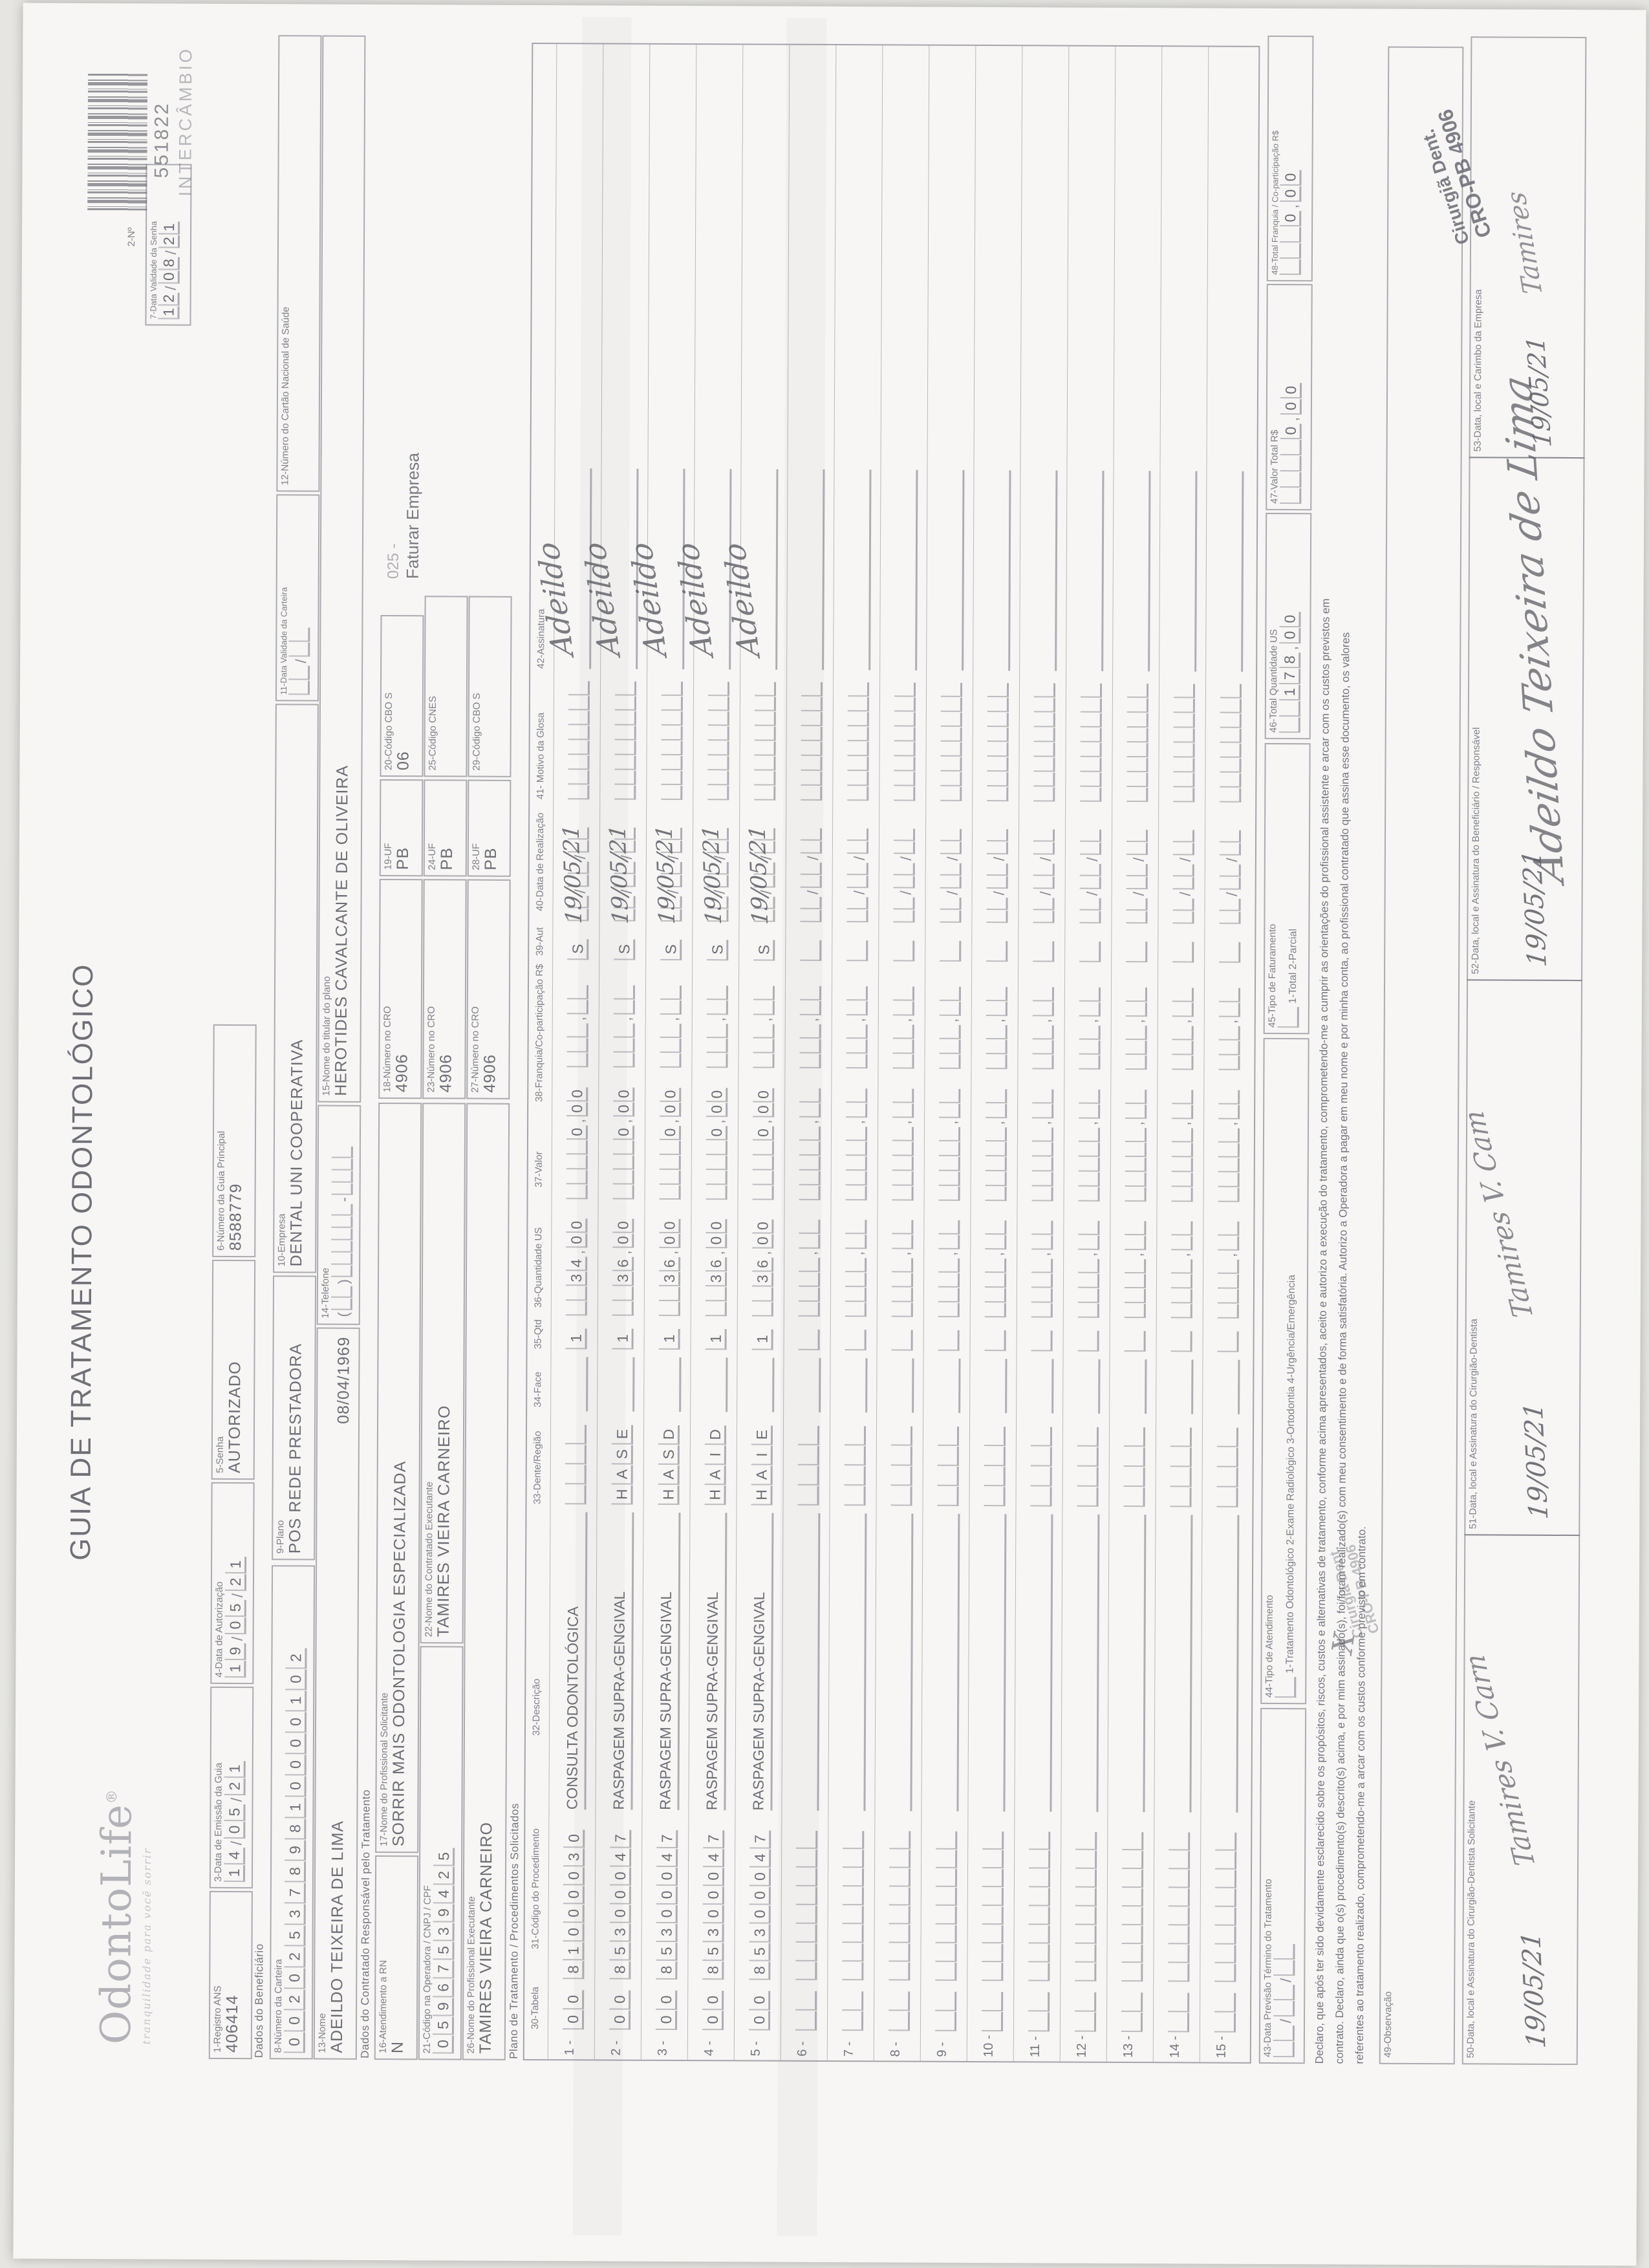 The height and width of the screenshot is (2268, 1649). What do you see at coordinates (446, 858) in the screenshot?
I see `field-value: PB` at bounding box center [446, 858].